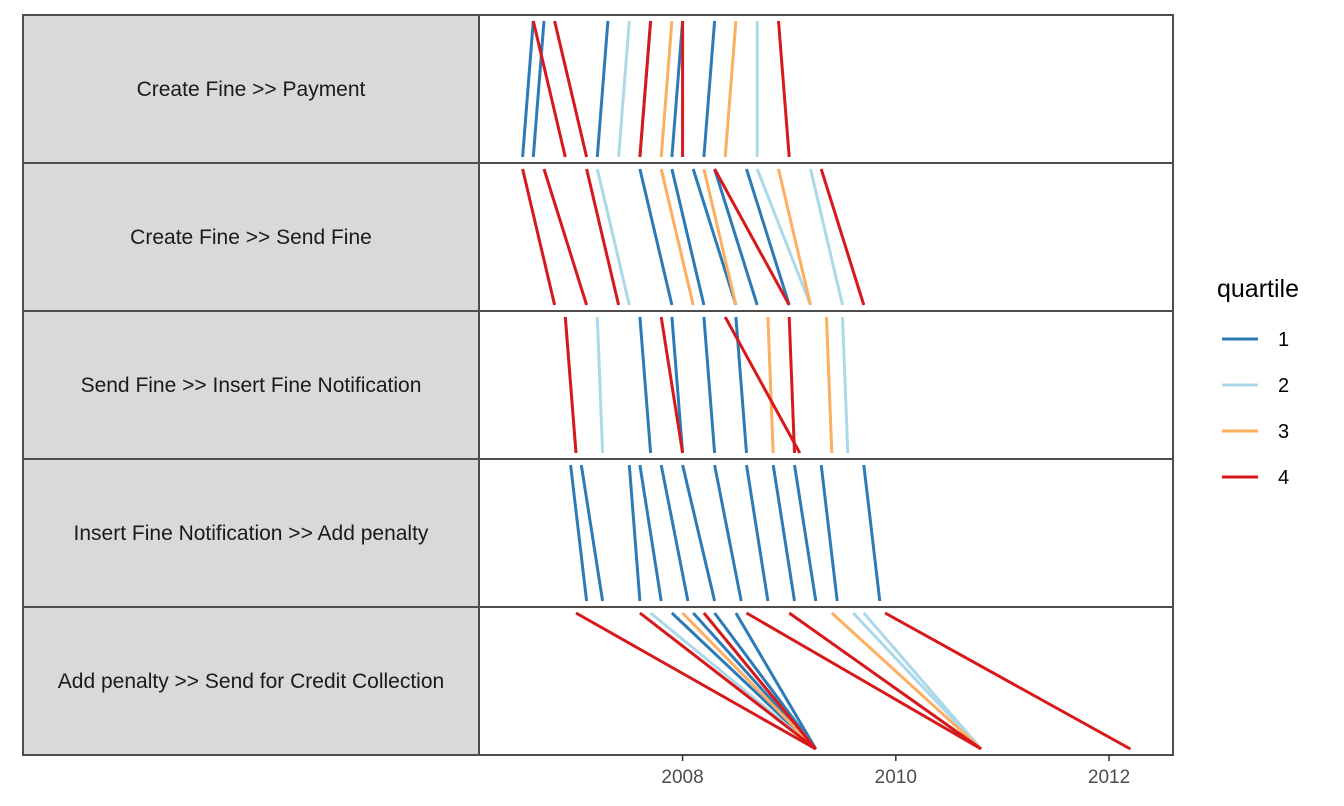  I want to click on legend-label-4: 4, so click(1283, 478).